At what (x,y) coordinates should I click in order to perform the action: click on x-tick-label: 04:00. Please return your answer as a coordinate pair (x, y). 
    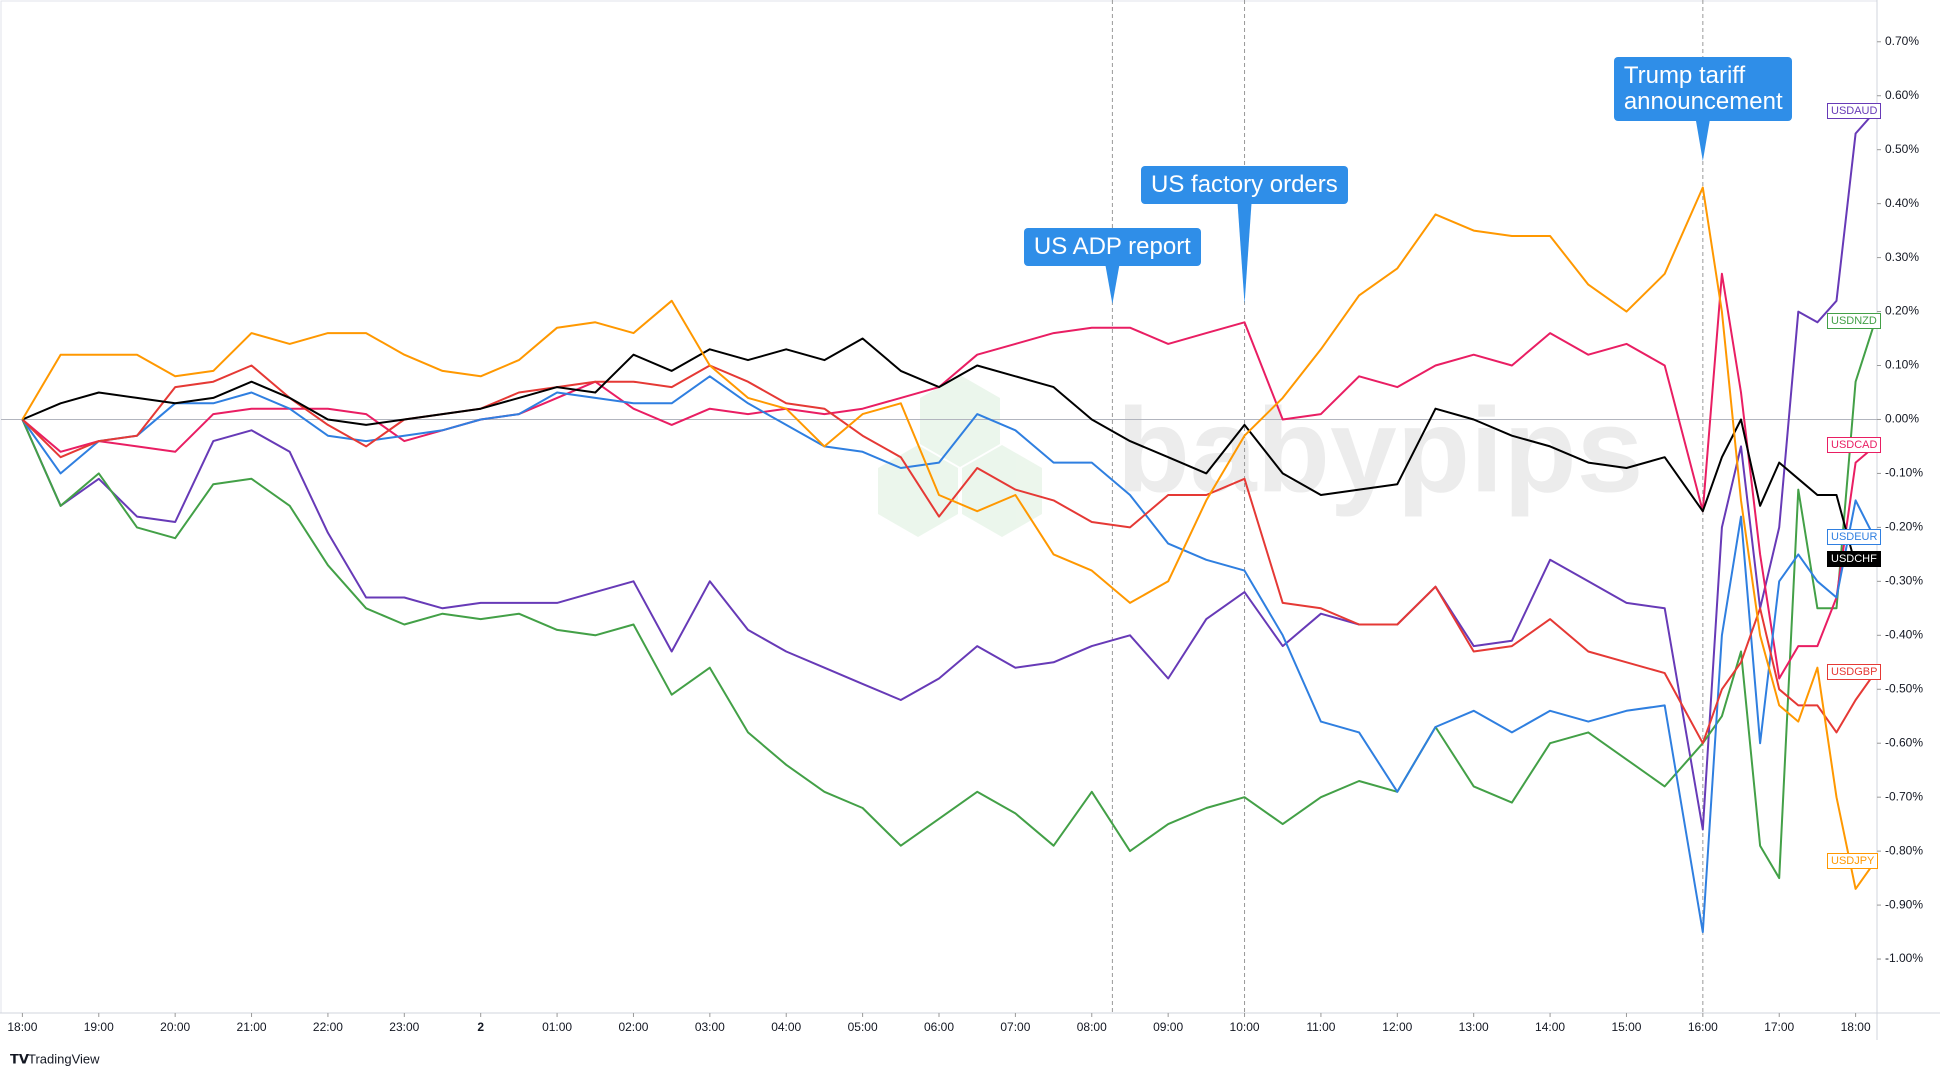
    Looking at the image, I should click on (786, 1027).